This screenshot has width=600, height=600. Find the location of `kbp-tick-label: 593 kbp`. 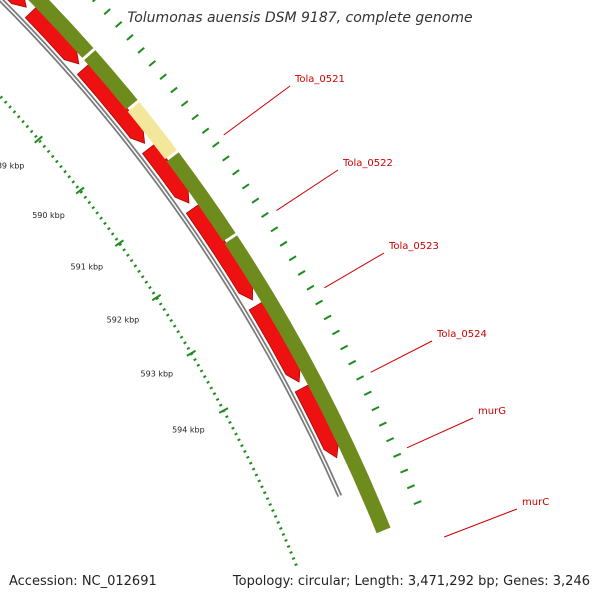

kbp-tick-label: 593 kbp is located at coordinates (157, 374).